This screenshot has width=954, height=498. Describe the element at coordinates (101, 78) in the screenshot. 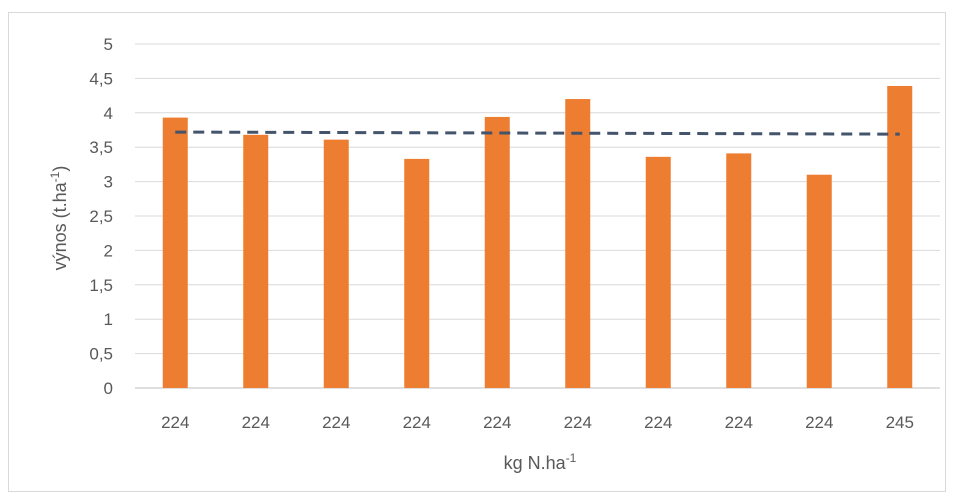

I see `y-tick-label: 4,5` at that location.